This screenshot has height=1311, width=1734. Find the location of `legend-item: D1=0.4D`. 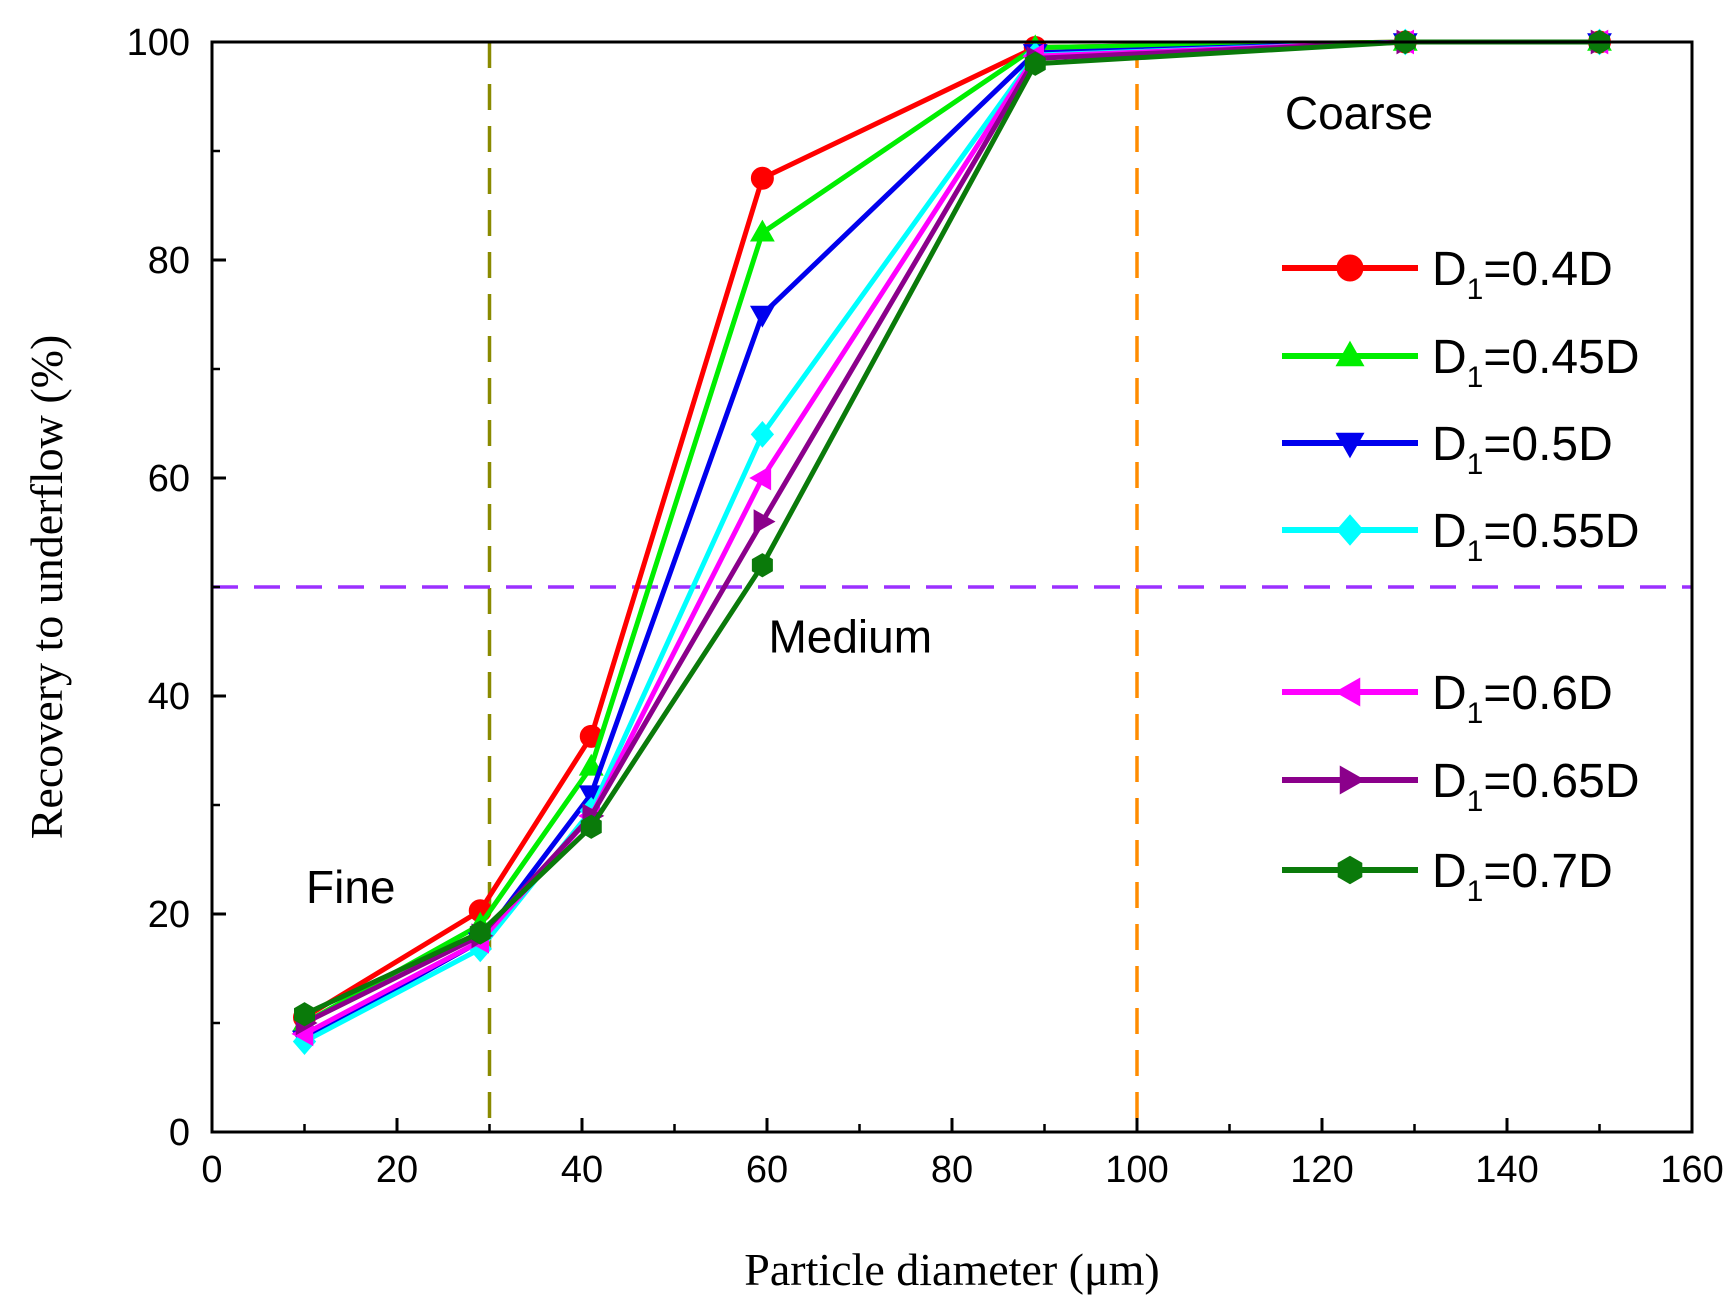

legend-item: D1=0.4D is located at coordinates (1447, 274).